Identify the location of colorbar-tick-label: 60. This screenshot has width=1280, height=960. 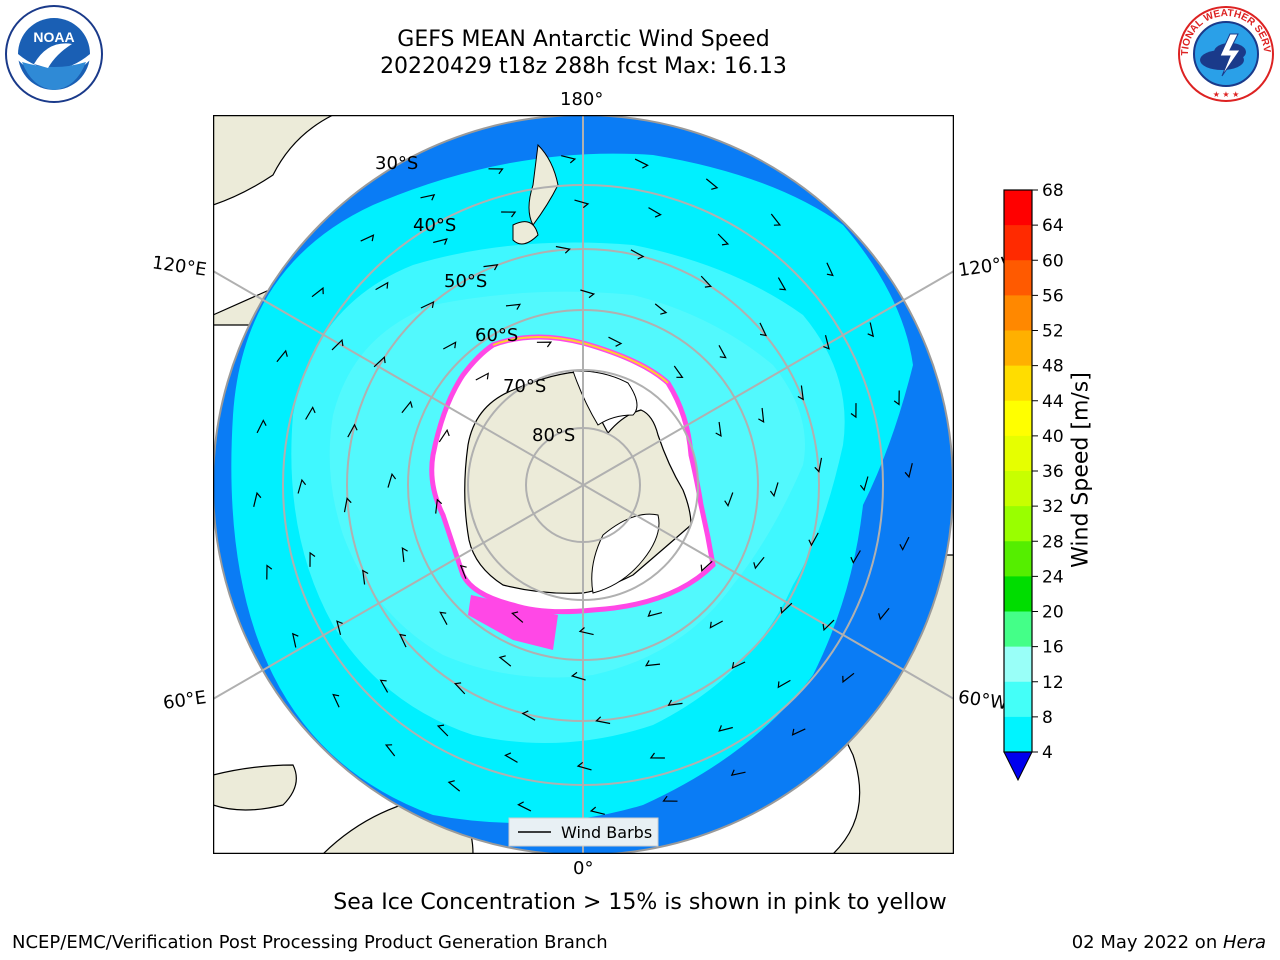
(1053, 261).